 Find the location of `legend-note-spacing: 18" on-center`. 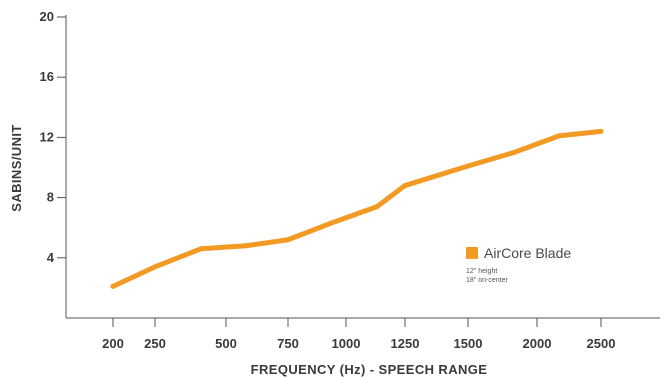

legend-note-spacing: 18" on-center is located at coordinates (487, 280).